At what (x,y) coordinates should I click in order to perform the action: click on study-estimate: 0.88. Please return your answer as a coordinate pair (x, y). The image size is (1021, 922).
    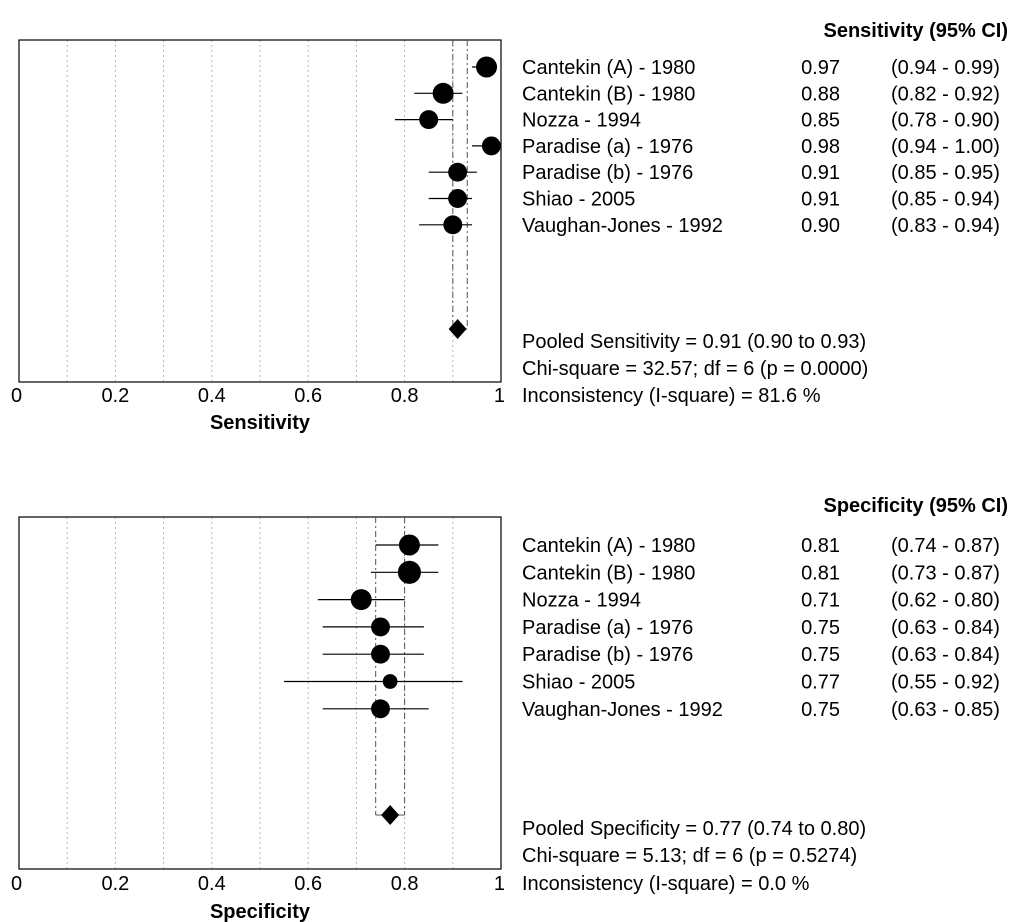
    Looking at the image, I should click on (820, 94).